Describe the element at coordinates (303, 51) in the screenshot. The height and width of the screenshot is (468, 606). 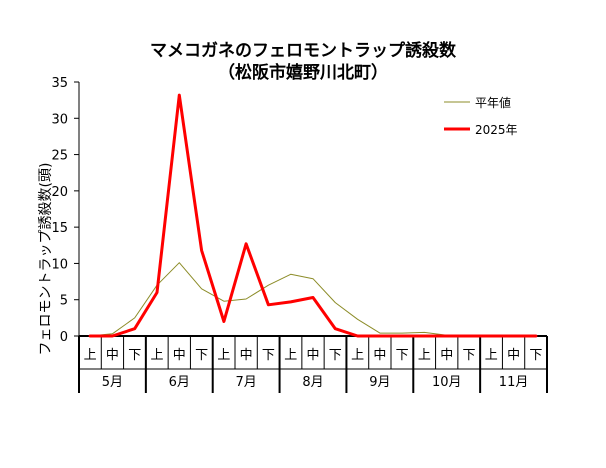
I see `chart-title: マメコガネのフェロモントラップ誘殺数` at that location.